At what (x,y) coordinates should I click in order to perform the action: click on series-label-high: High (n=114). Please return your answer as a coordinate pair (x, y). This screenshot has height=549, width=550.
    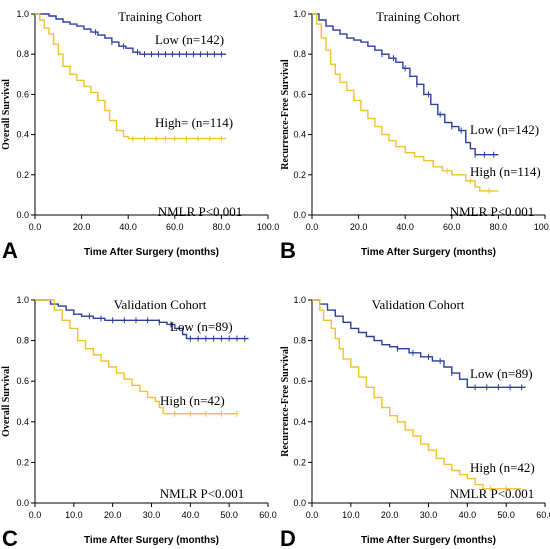
    Looking at the image, I should click on (505, 171).